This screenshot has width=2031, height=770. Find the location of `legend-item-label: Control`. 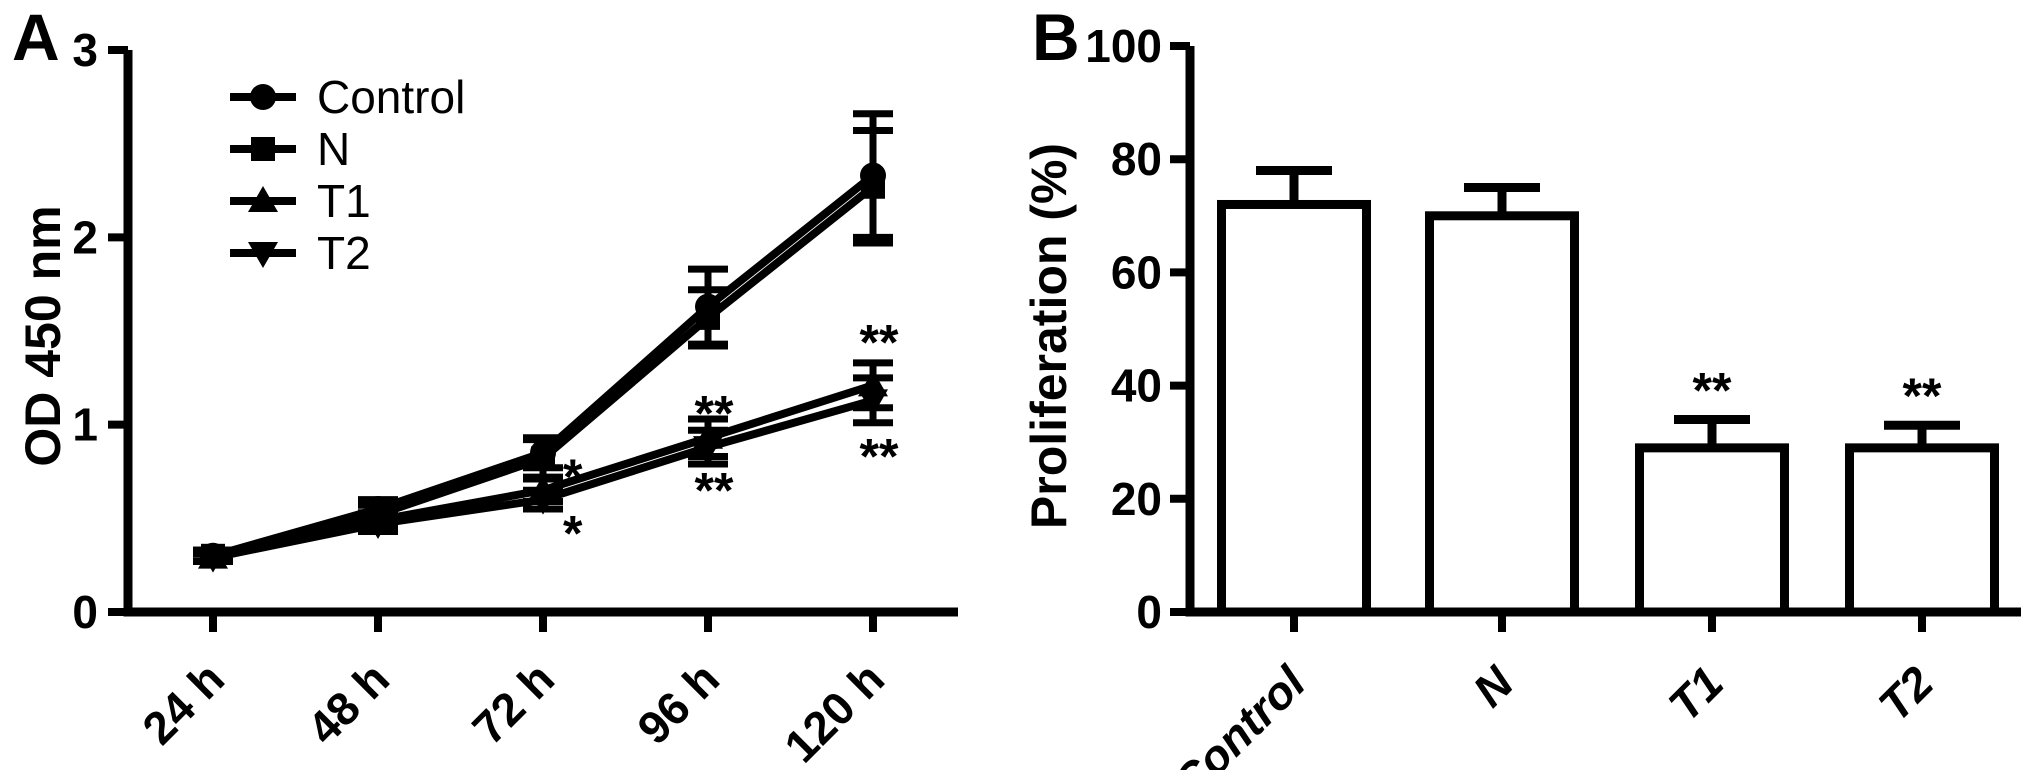

legend-item-label: Control is located at coordinates (391, 97).